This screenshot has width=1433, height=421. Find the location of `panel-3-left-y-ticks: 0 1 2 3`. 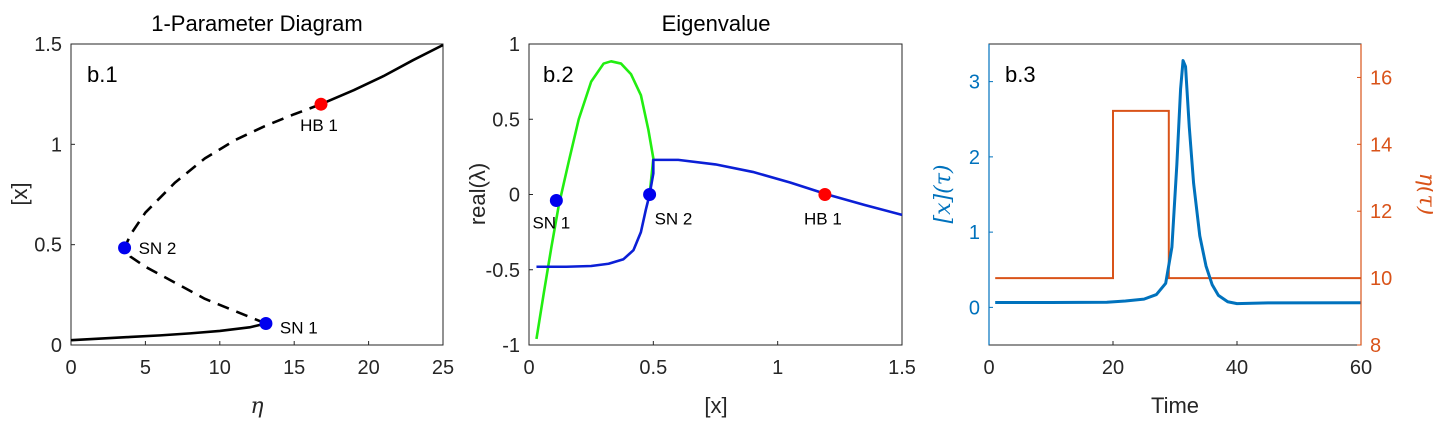

panel-3-left-y-ticks: 0 1 2 3 is located at coordinates (981, 195).